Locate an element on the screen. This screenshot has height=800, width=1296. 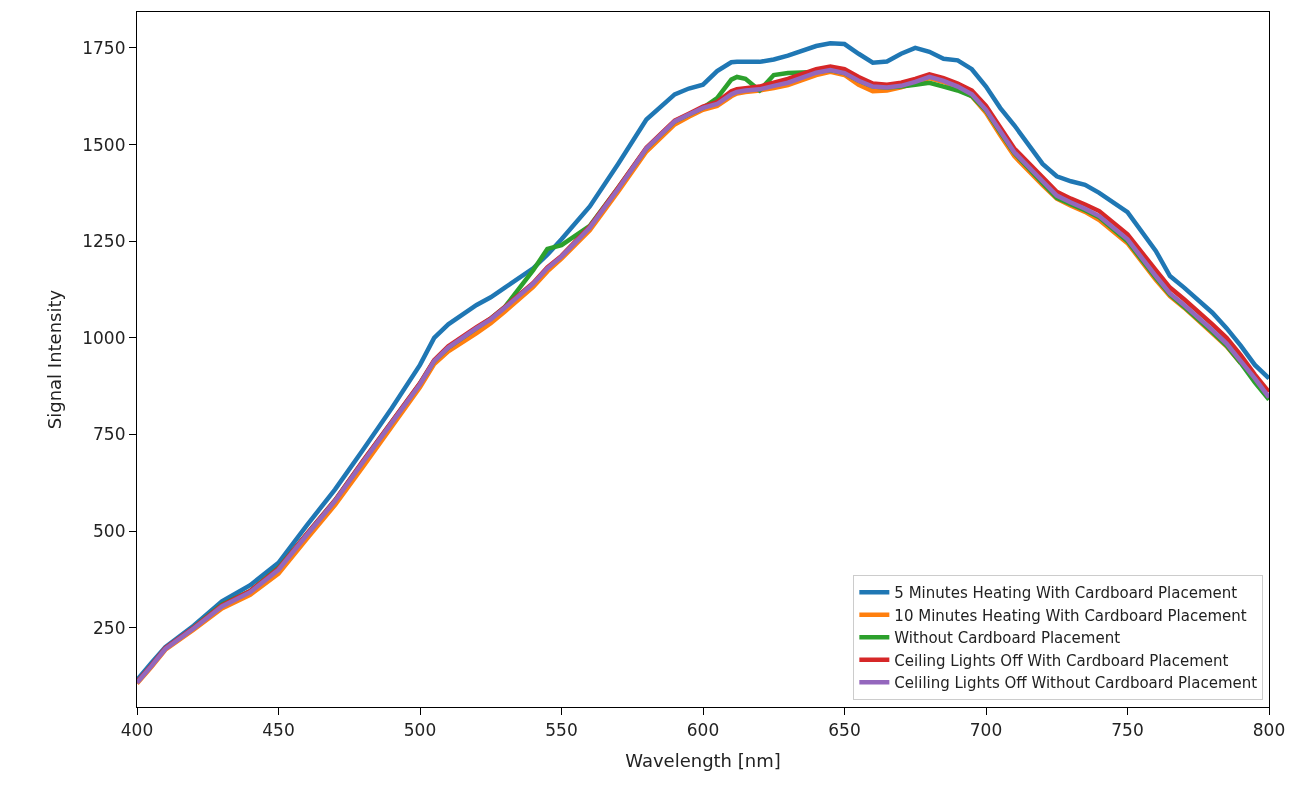
legend-label: Celiling Lights Off Without Cardboard Placement is located at coordinates (1076, 683).